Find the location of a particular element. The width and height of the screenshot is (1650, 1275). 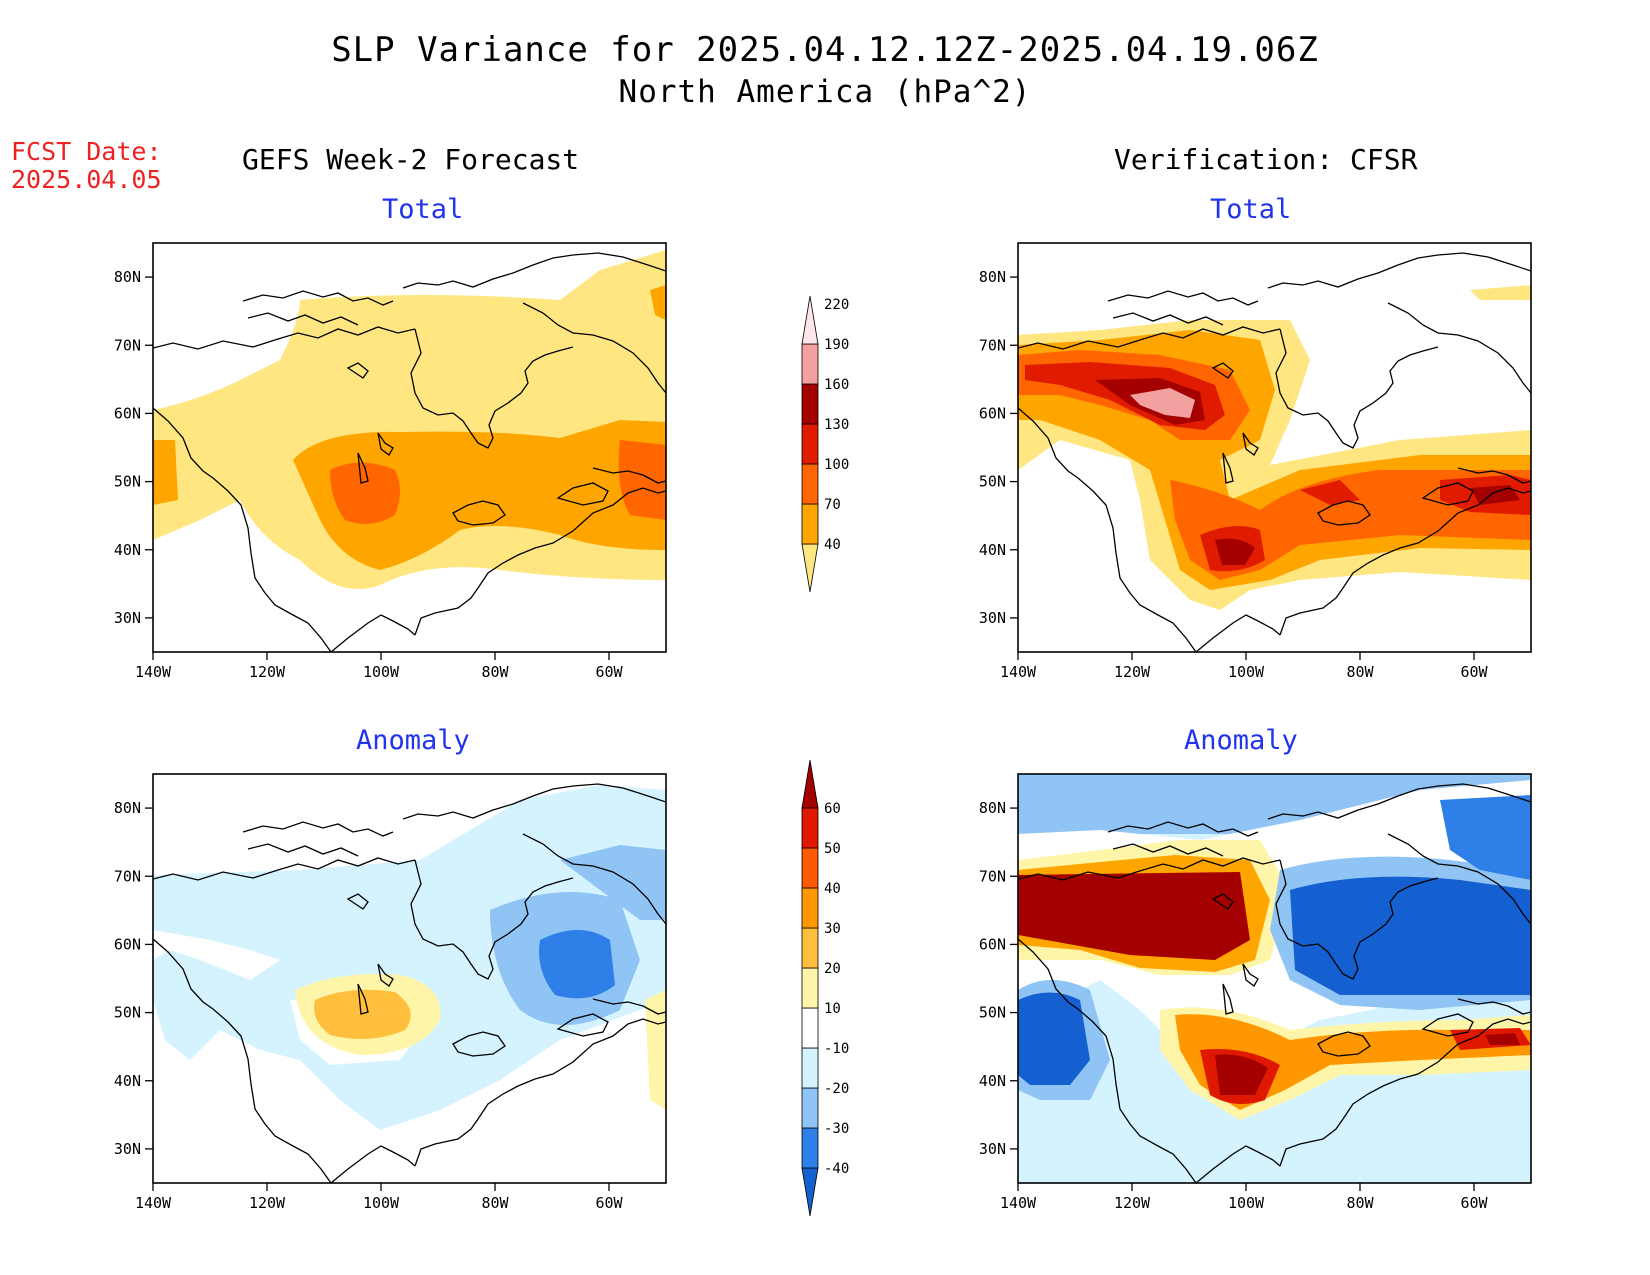

colorbar-label: 190 is located at coordinates (836, 345).